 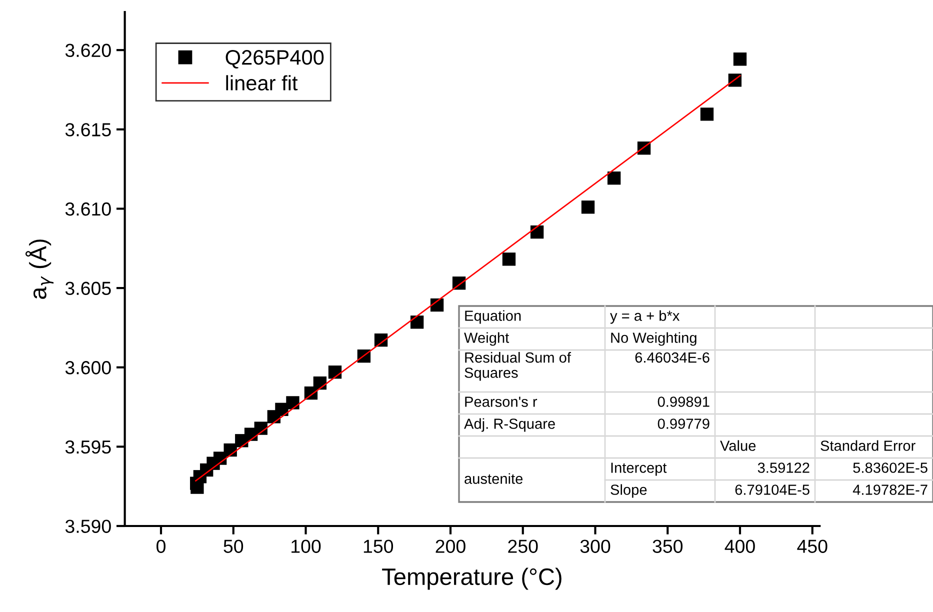 I want to click on x-axis-title: Temperature (°C), so click(x=472, y=579).